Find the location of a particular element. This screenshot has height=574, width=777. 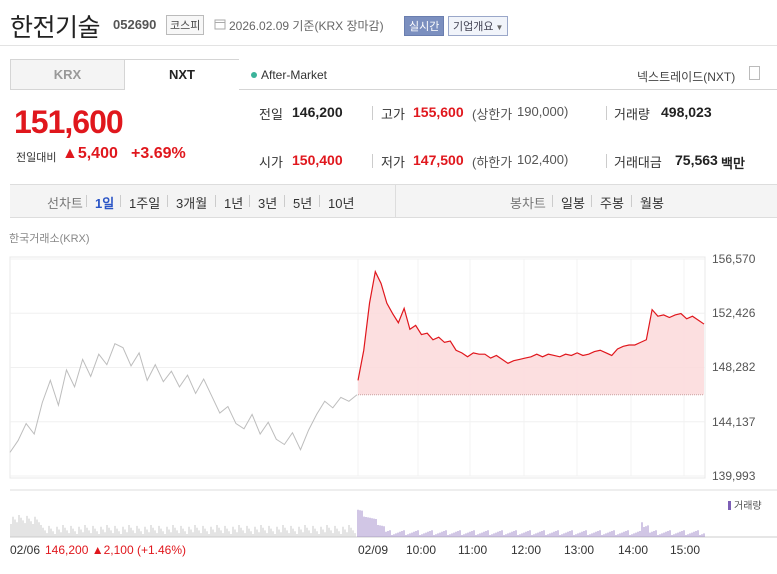

candle-weekly: 주봉 is located at coordinates (612, 203).